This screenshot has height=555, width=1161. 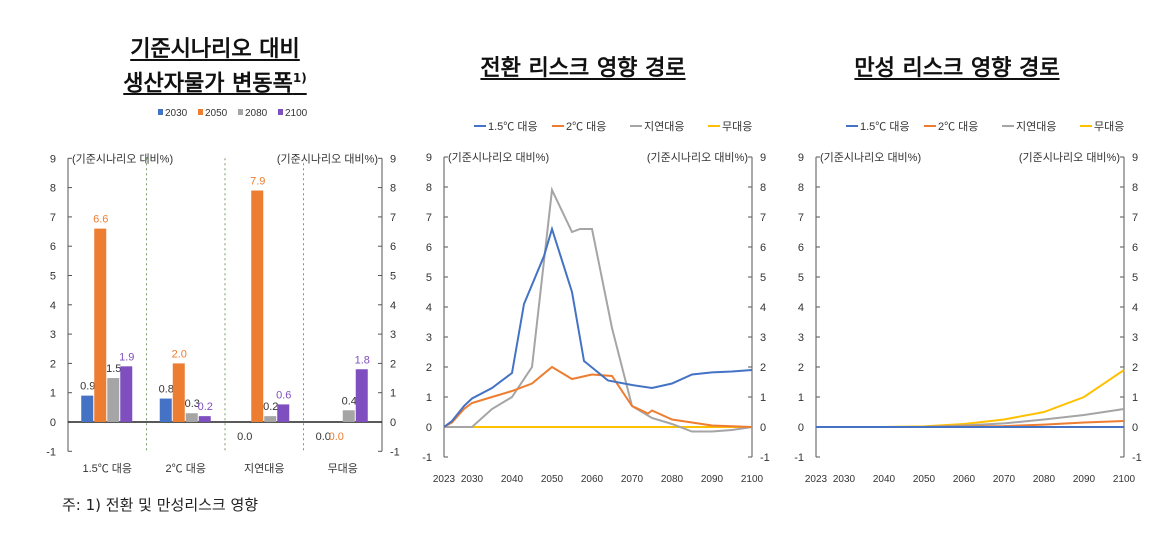 I want to click on transition-chart-legend-label: 지연대응, so click(x=664, y=126).